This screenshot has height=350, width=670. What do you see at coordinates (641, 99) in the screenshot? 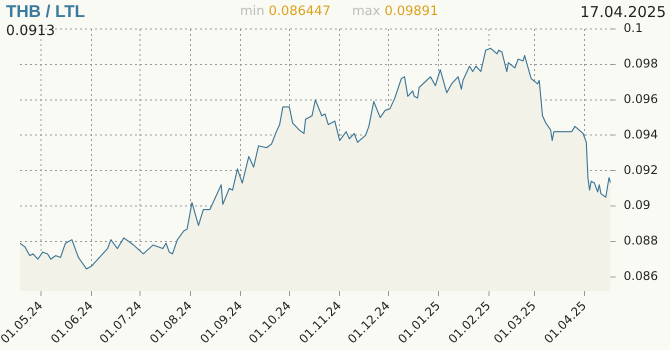
I see `y-tick-label: 0.096` at bounding box center [641, 99].